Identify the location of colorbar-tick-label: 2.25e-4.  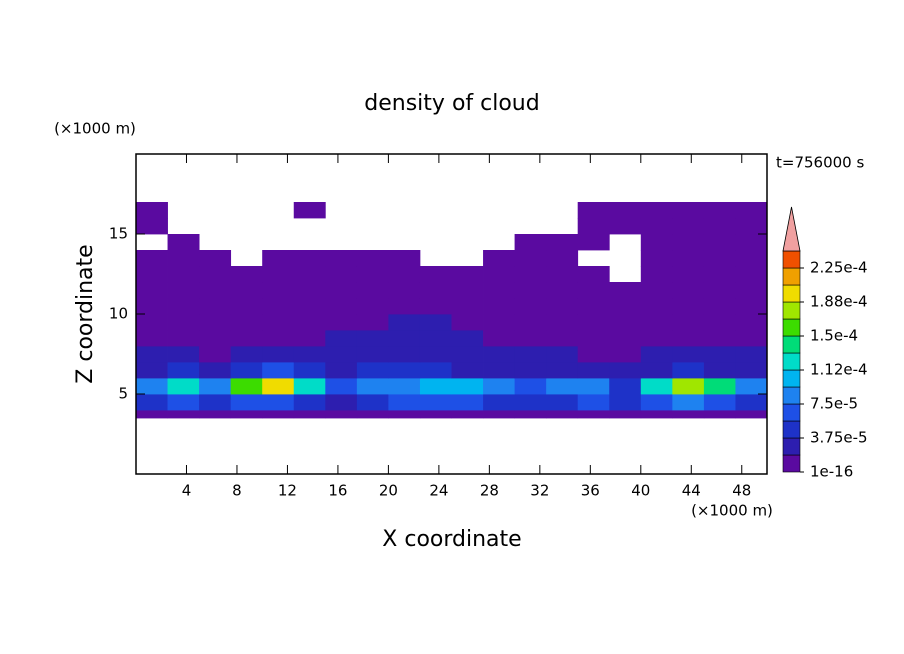
(839, 268).